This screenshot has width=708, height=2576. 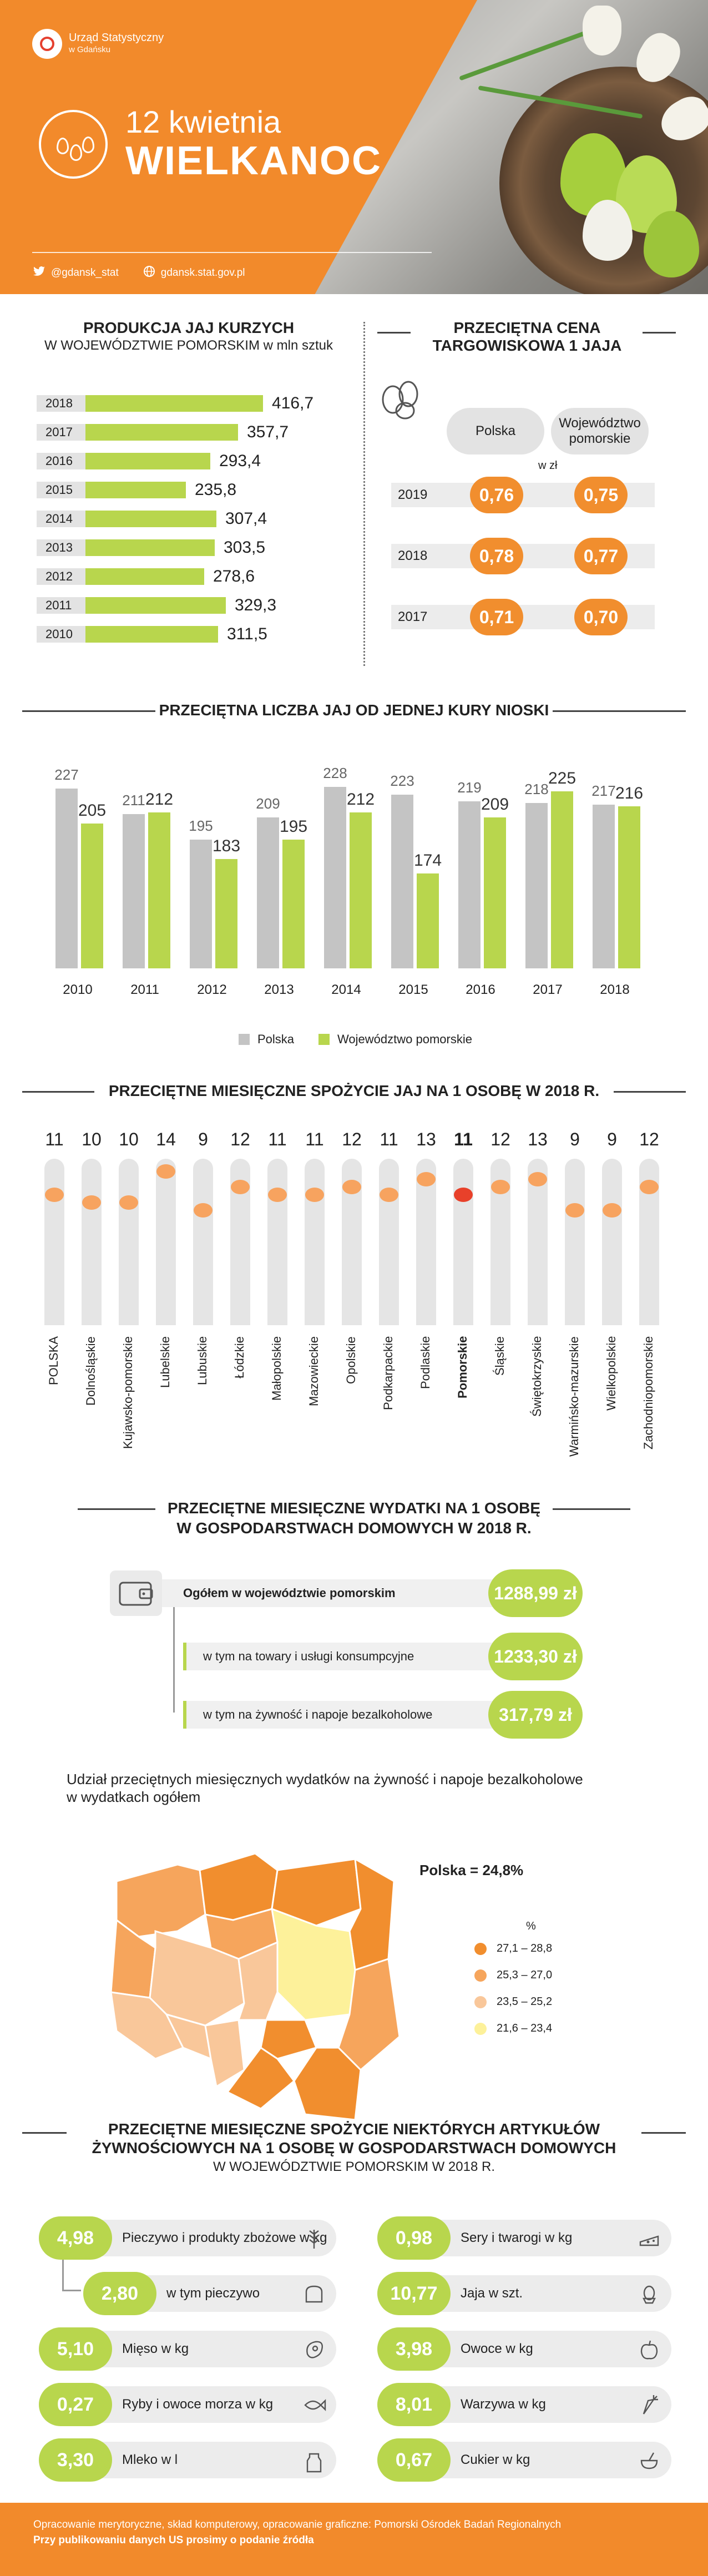 I want to click on title-block: 12 kwietnia WIELKANOC, so click(x=210, y=144).